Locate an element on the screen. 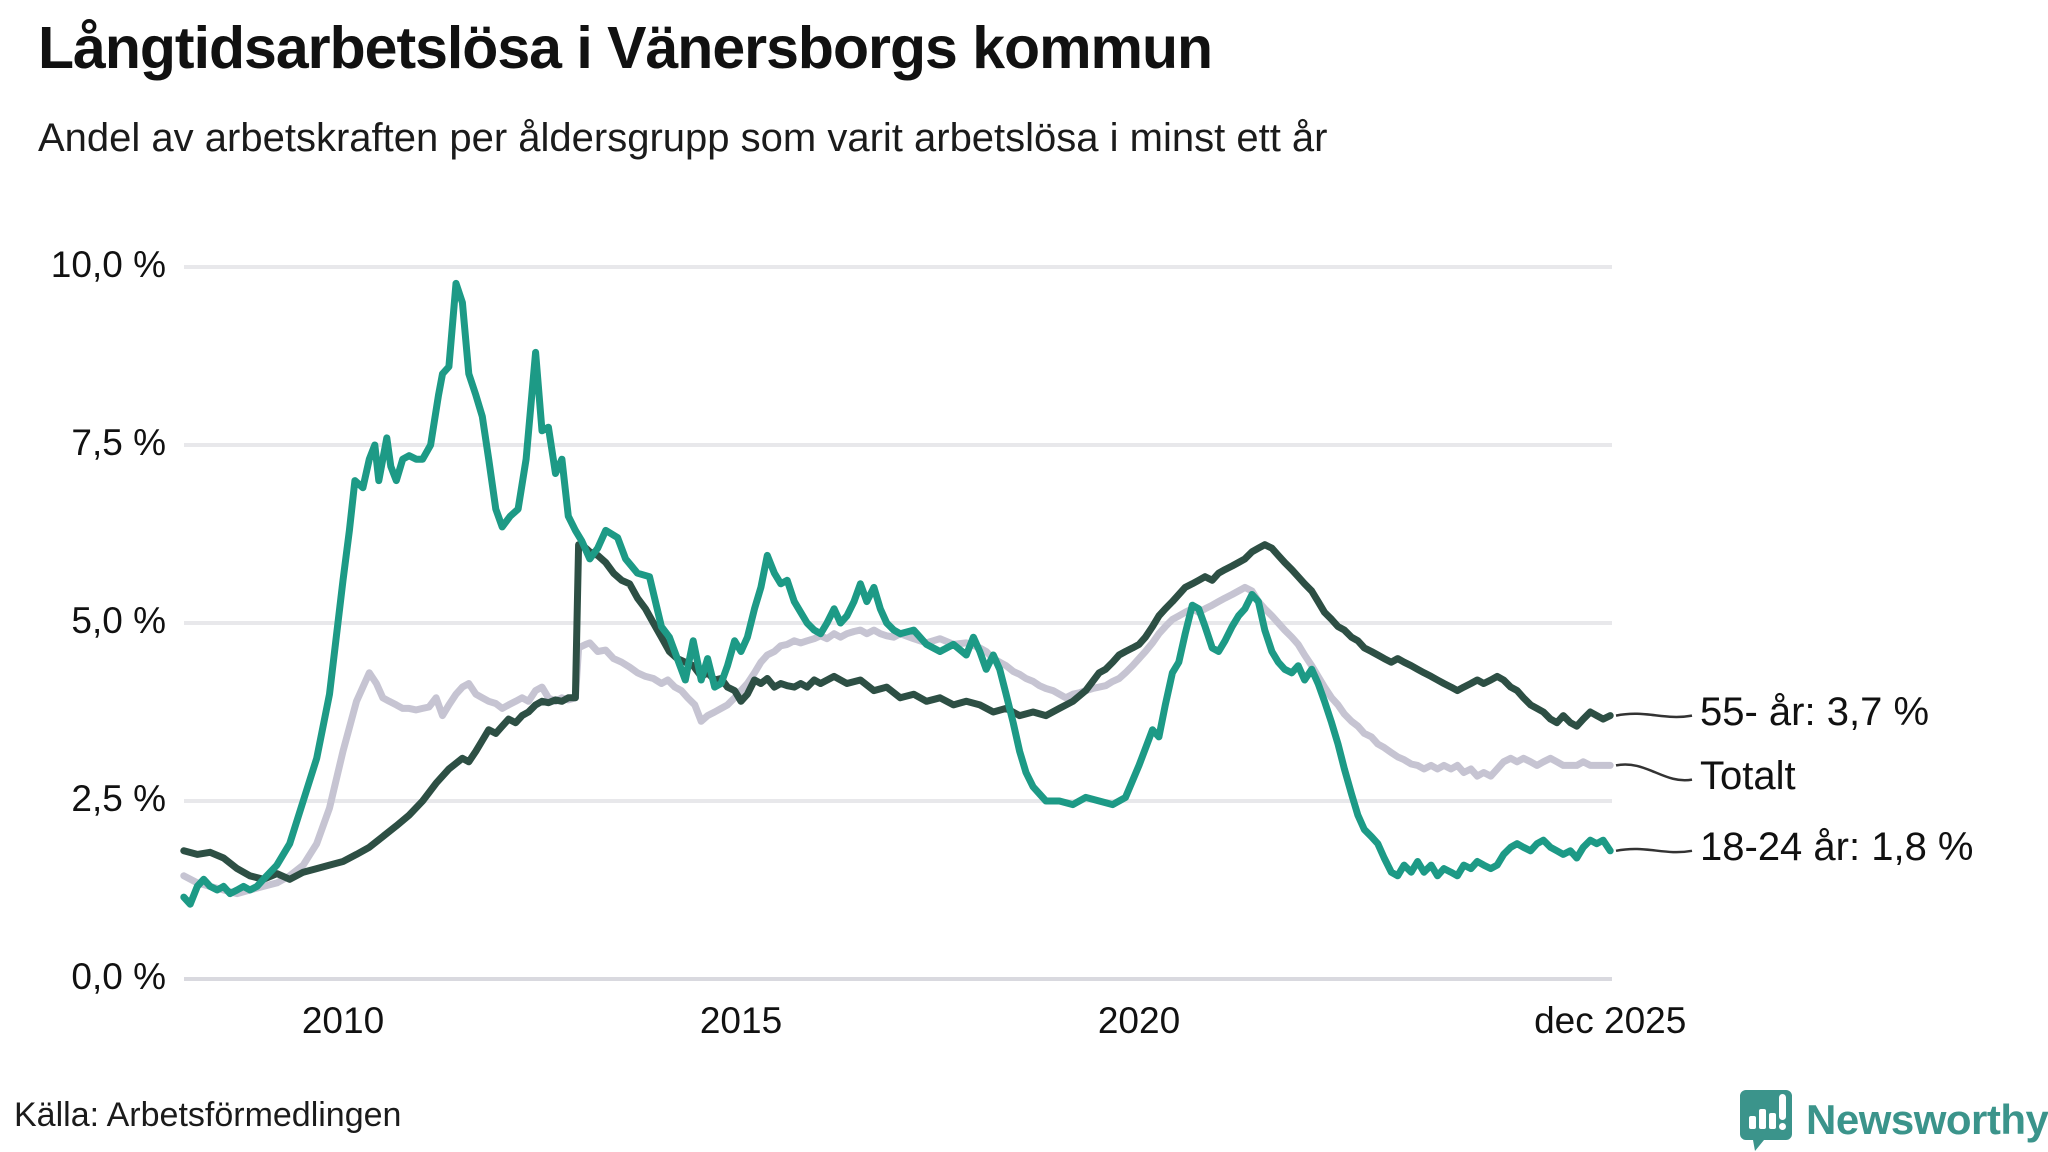 This screenshot has height=1152, width=2048. newsworthy-logo-icon is located at coordinates (1766, 1120).